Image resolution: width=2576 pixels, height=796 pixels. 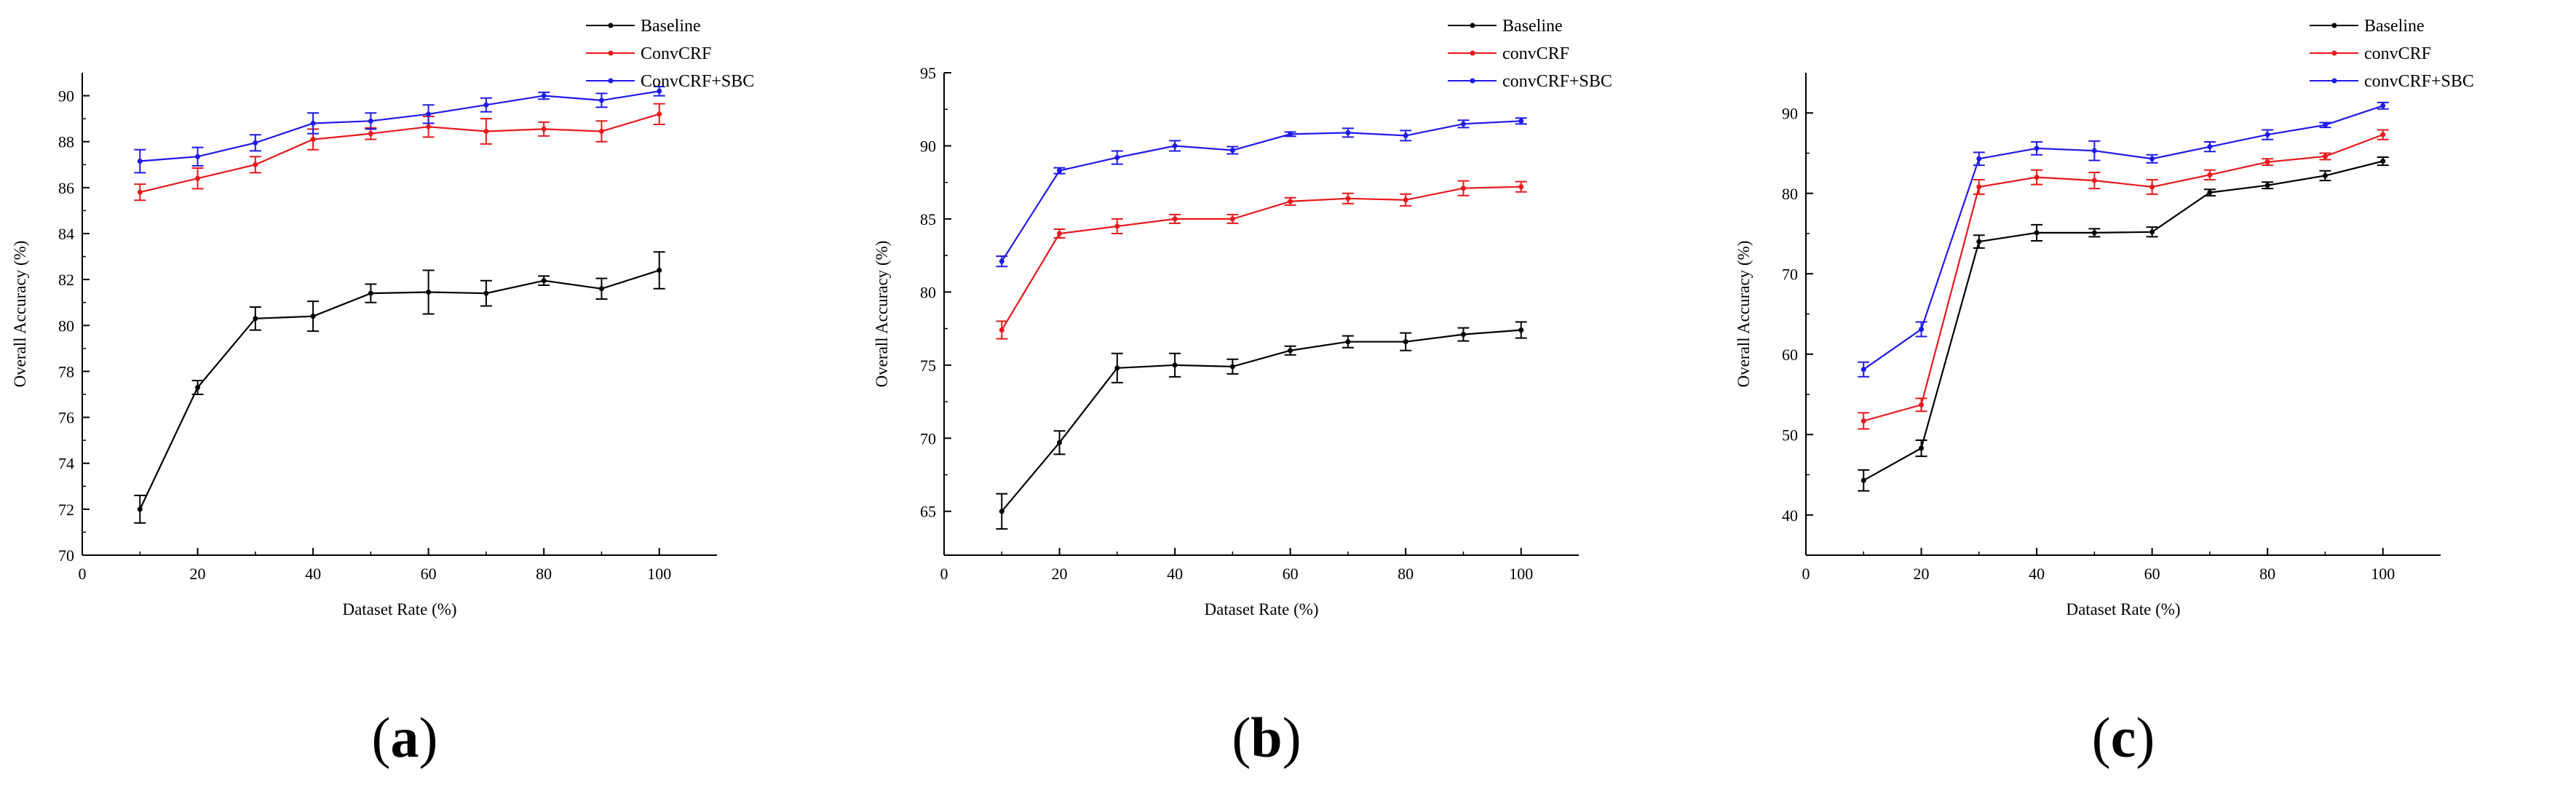 I want to click on y-axis-label: Overall Accuracy (%), so click(x=20, y=314).